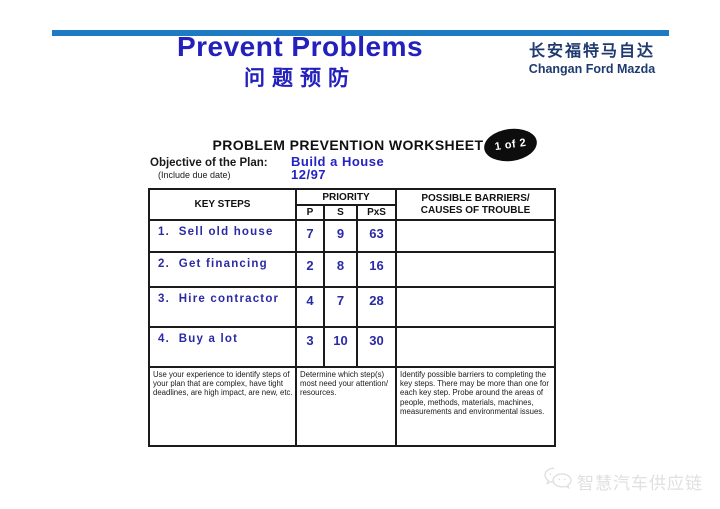 The width and height of the screenshot is (720, 509). What do you see at coordinates (348, 145) in the screenshot?
I see `worksheet-title: PROBLEM PREVENTION WORKSHEET` at bounding box center [348, 145].